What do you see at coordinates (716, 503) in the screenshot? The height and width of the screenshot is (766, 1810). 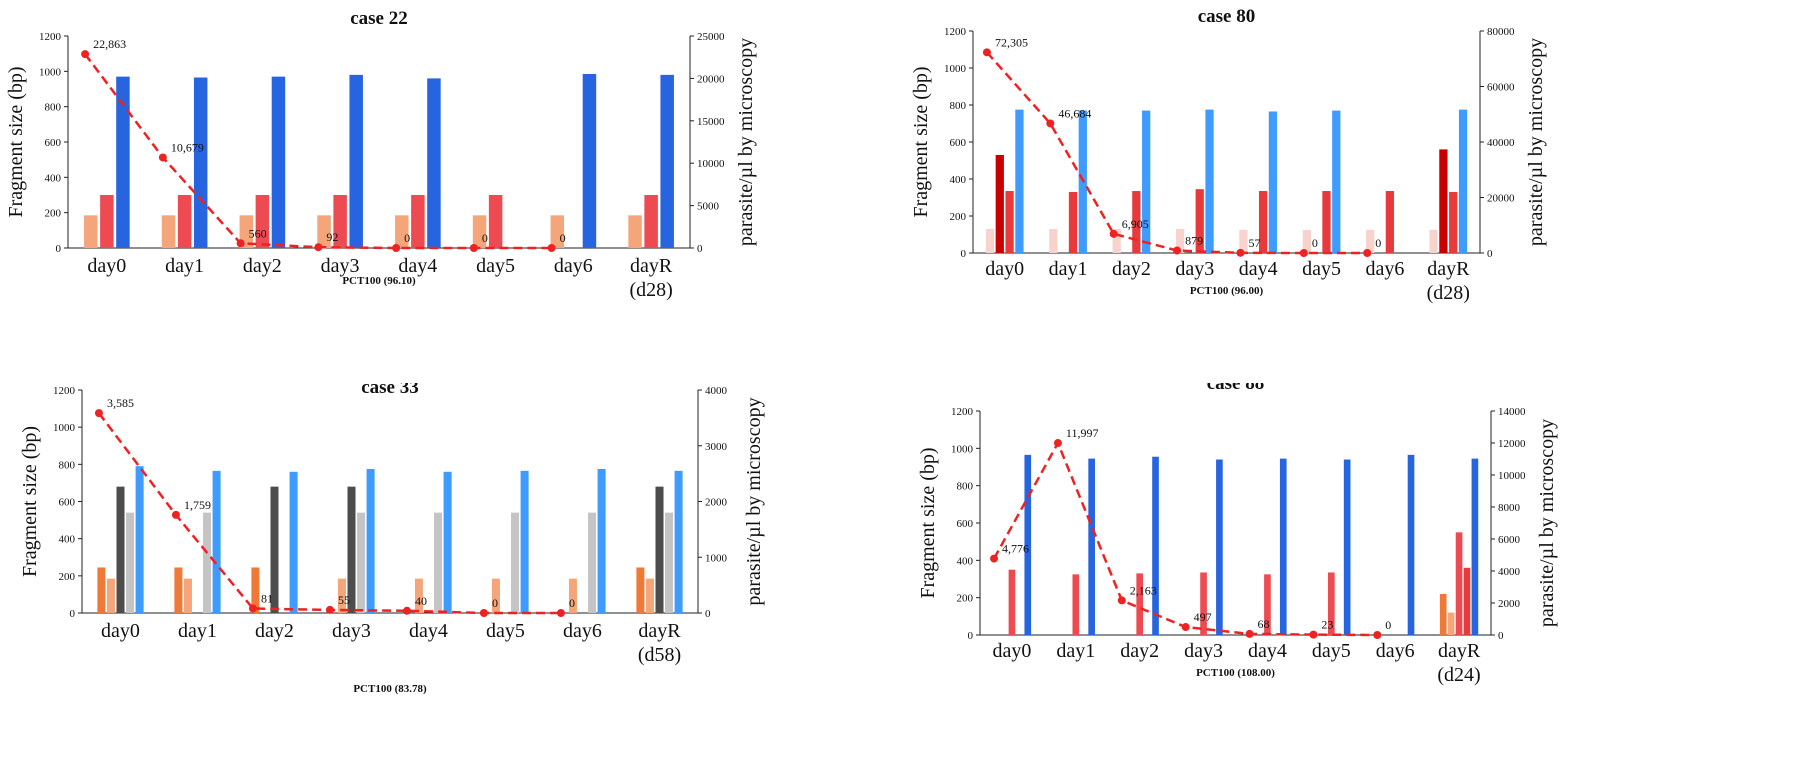 I see `y2-tick-label: 2000` at bounding box center [716, 503].